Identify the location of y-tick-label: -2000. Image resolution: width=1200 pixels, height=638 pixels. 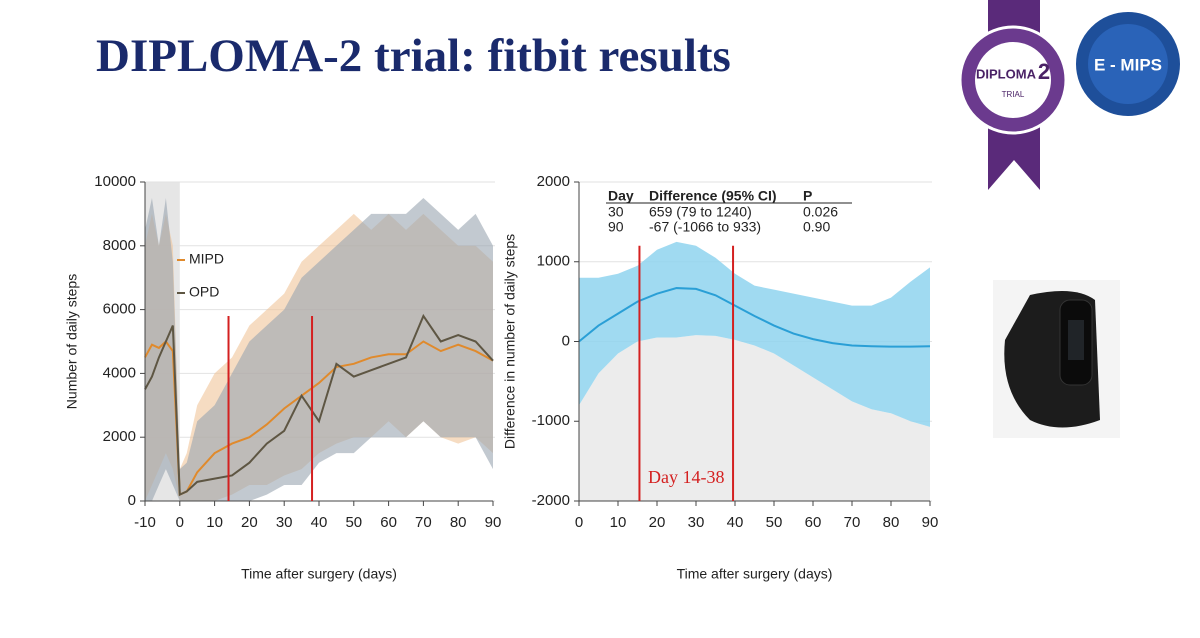
(551, 500).